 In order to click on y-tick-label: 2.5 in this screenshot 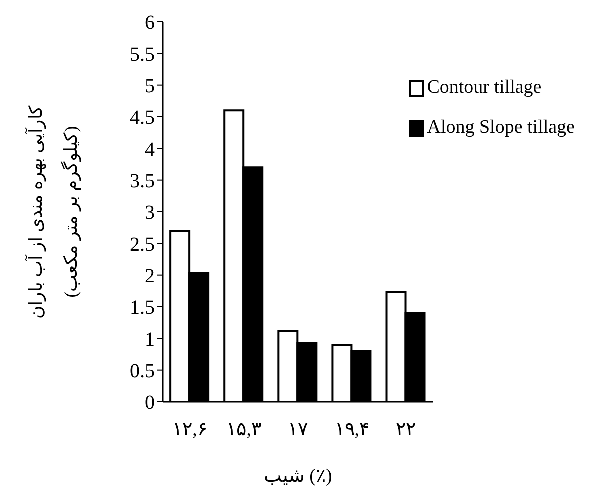, I will do `click(142, 245)`.